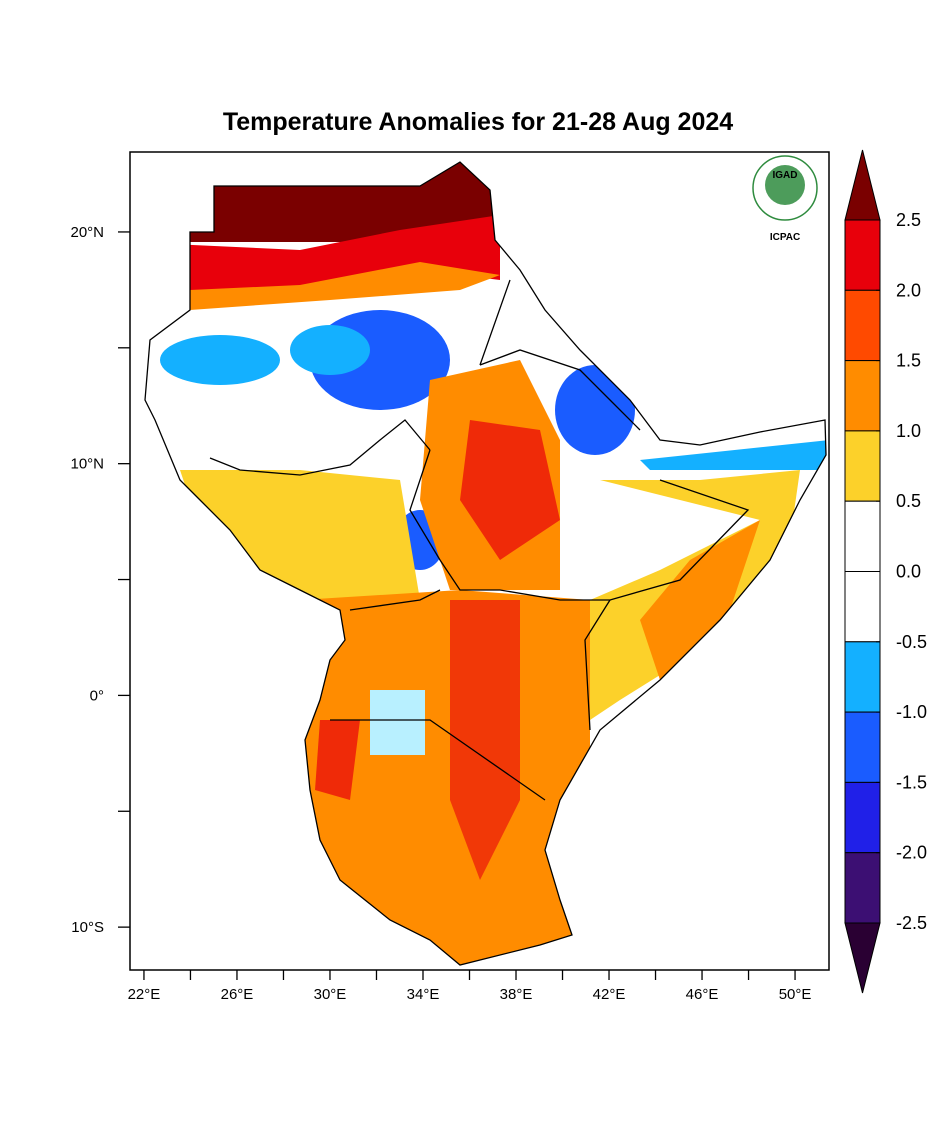 The image size is (938, 1130). I want to click on colorbar-label: -2.5, so click(911, 923).